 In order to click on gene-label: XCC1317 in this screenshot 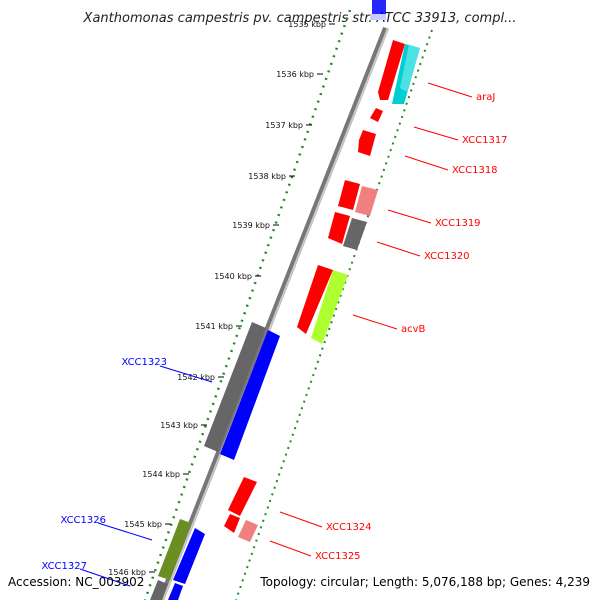, I will do `click(485, 140)`.